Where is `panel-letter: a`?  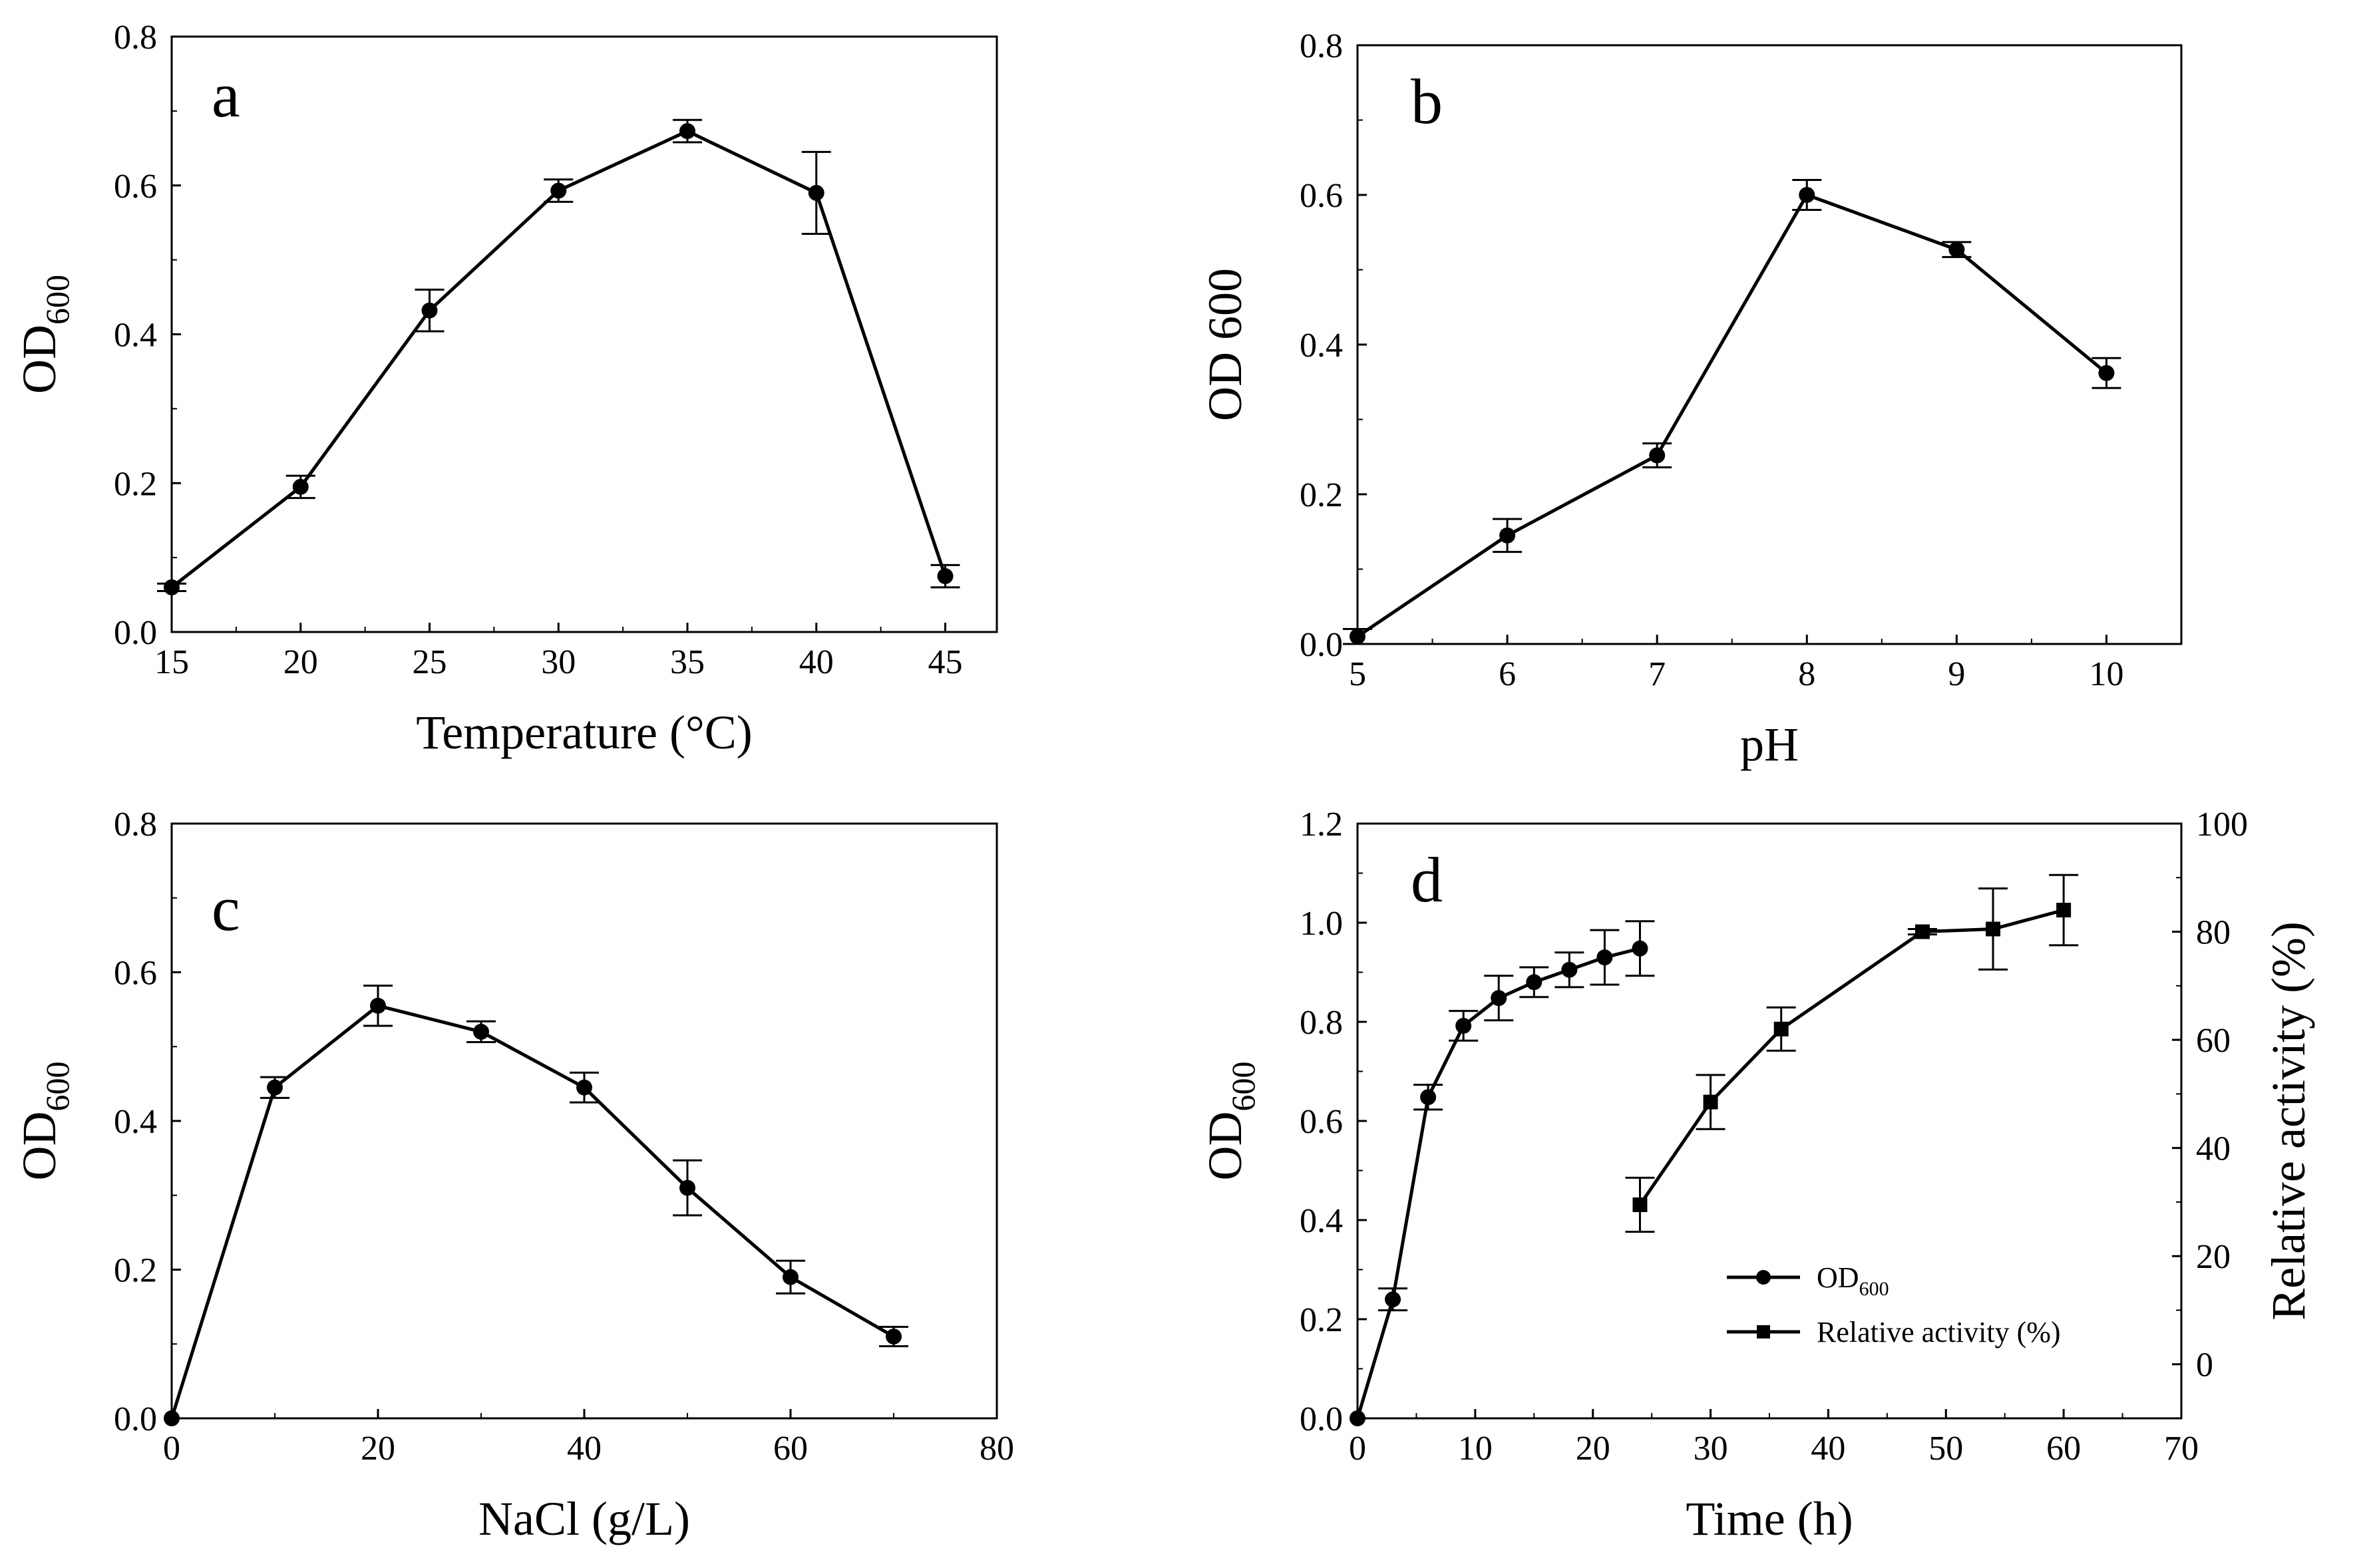 panel-letter: a is located at coordinates (226, 94).